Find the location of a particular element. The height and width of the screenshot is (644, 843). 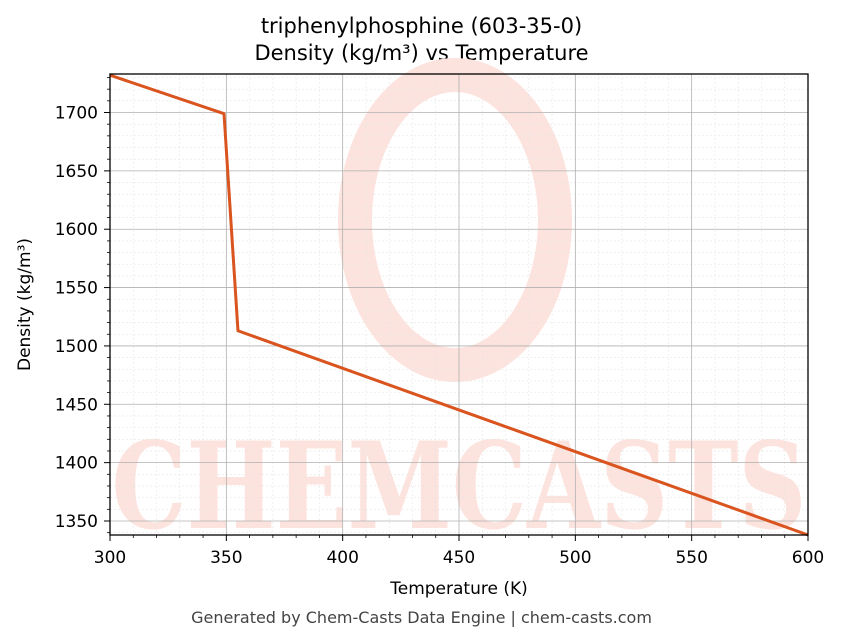

y-tick-label: 1650 is located at coordinates (76, 172).